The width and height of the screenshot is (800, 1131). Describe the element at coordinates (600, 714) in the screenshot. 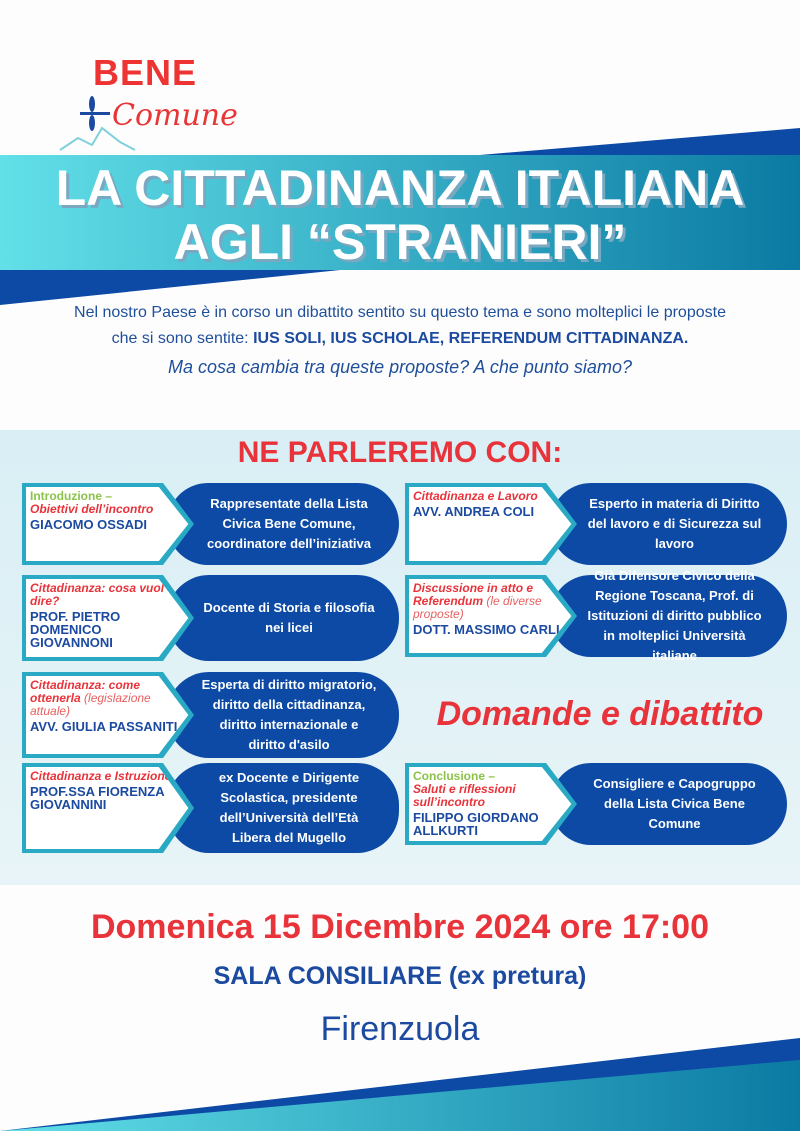

I see `debate-label: Domande e dibattito` at that location.